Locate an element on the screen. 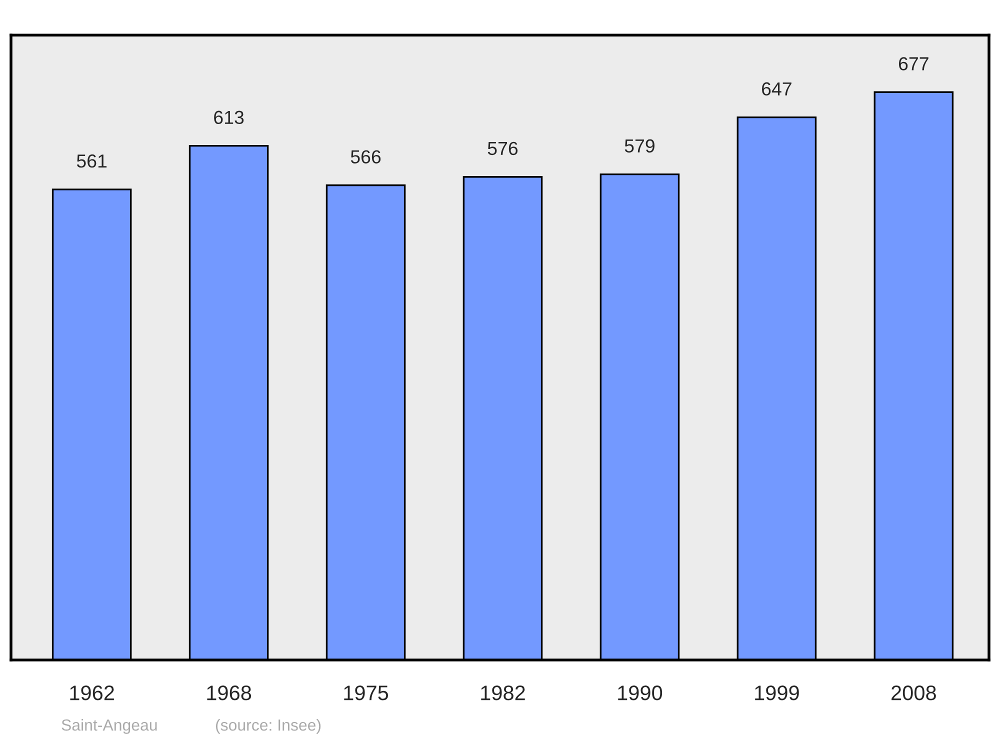 Image resolution: width=1000 pixels, height=747 pixels. data-label: 566 is located at coordinates (365, 157).